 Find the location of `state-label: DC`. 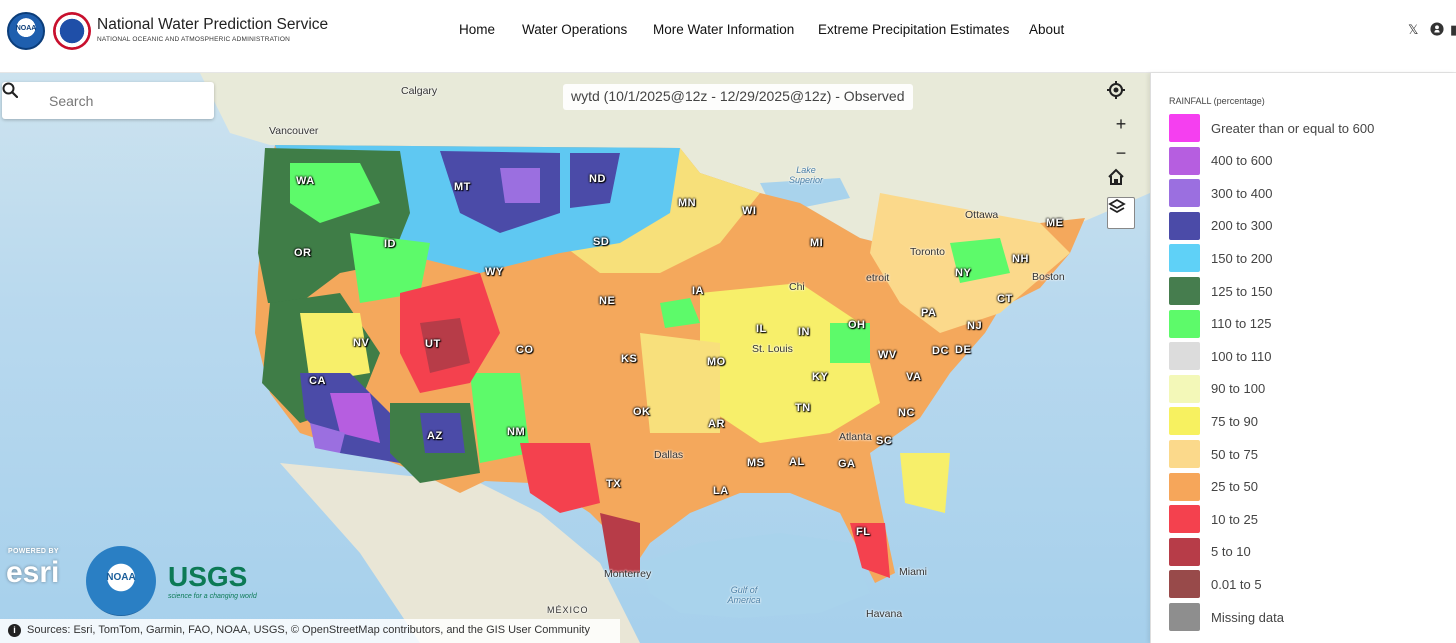

state-label: DC is located at coordinates (940, 351).